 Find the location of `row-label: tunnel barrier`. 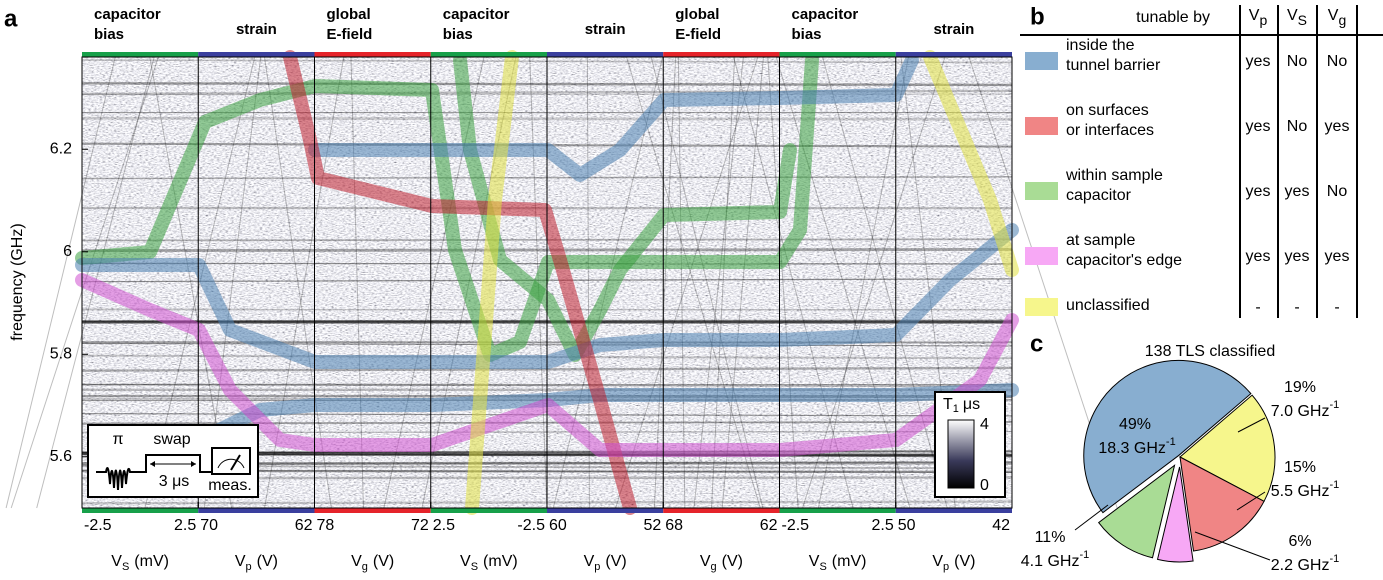

row-label: tunnel barrier is located at coordinates (1113, 65).